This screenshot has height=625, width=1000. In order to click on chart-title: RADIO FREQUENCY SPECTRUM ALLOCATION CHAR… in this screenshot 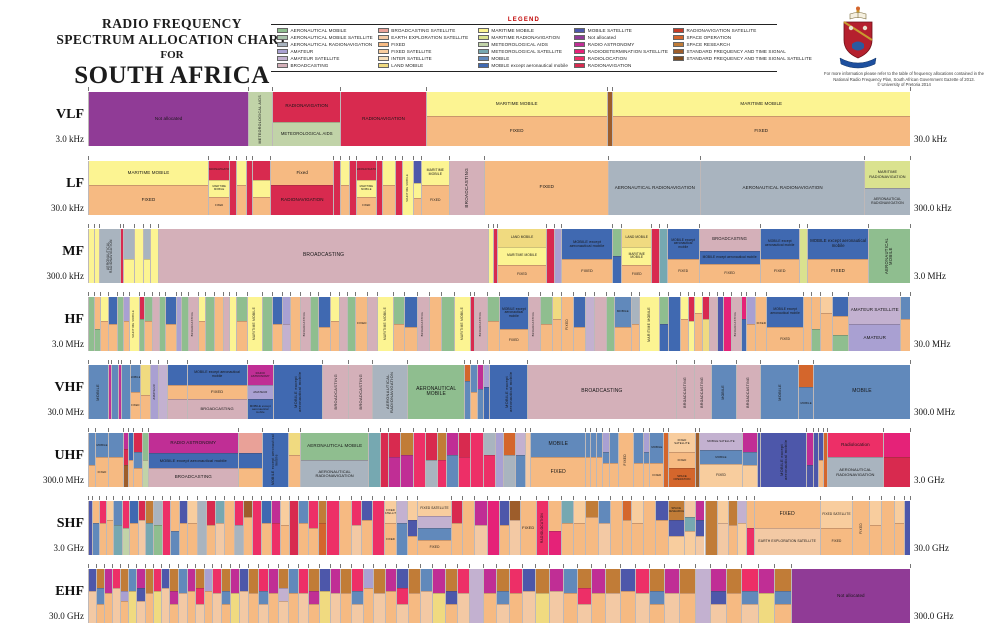, I will do `click(172, 52)`.